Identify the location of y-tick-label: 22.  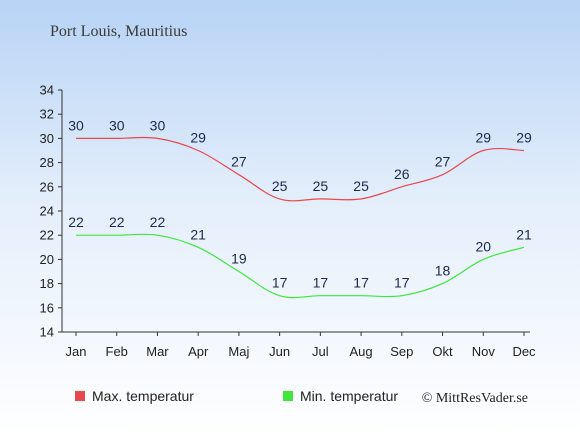
(47, 235).